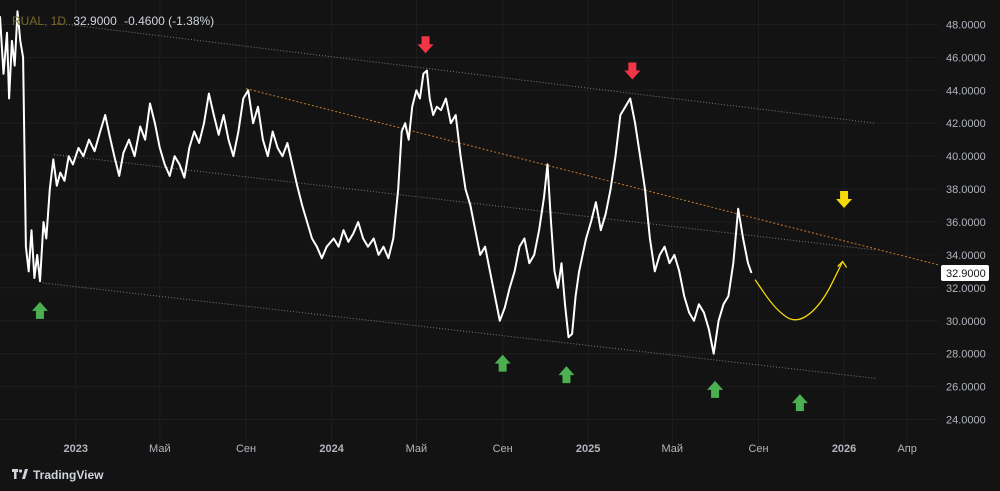 This screenshot has width=1000, height=491. I want to click on forecast-curve, so click(799, 291).